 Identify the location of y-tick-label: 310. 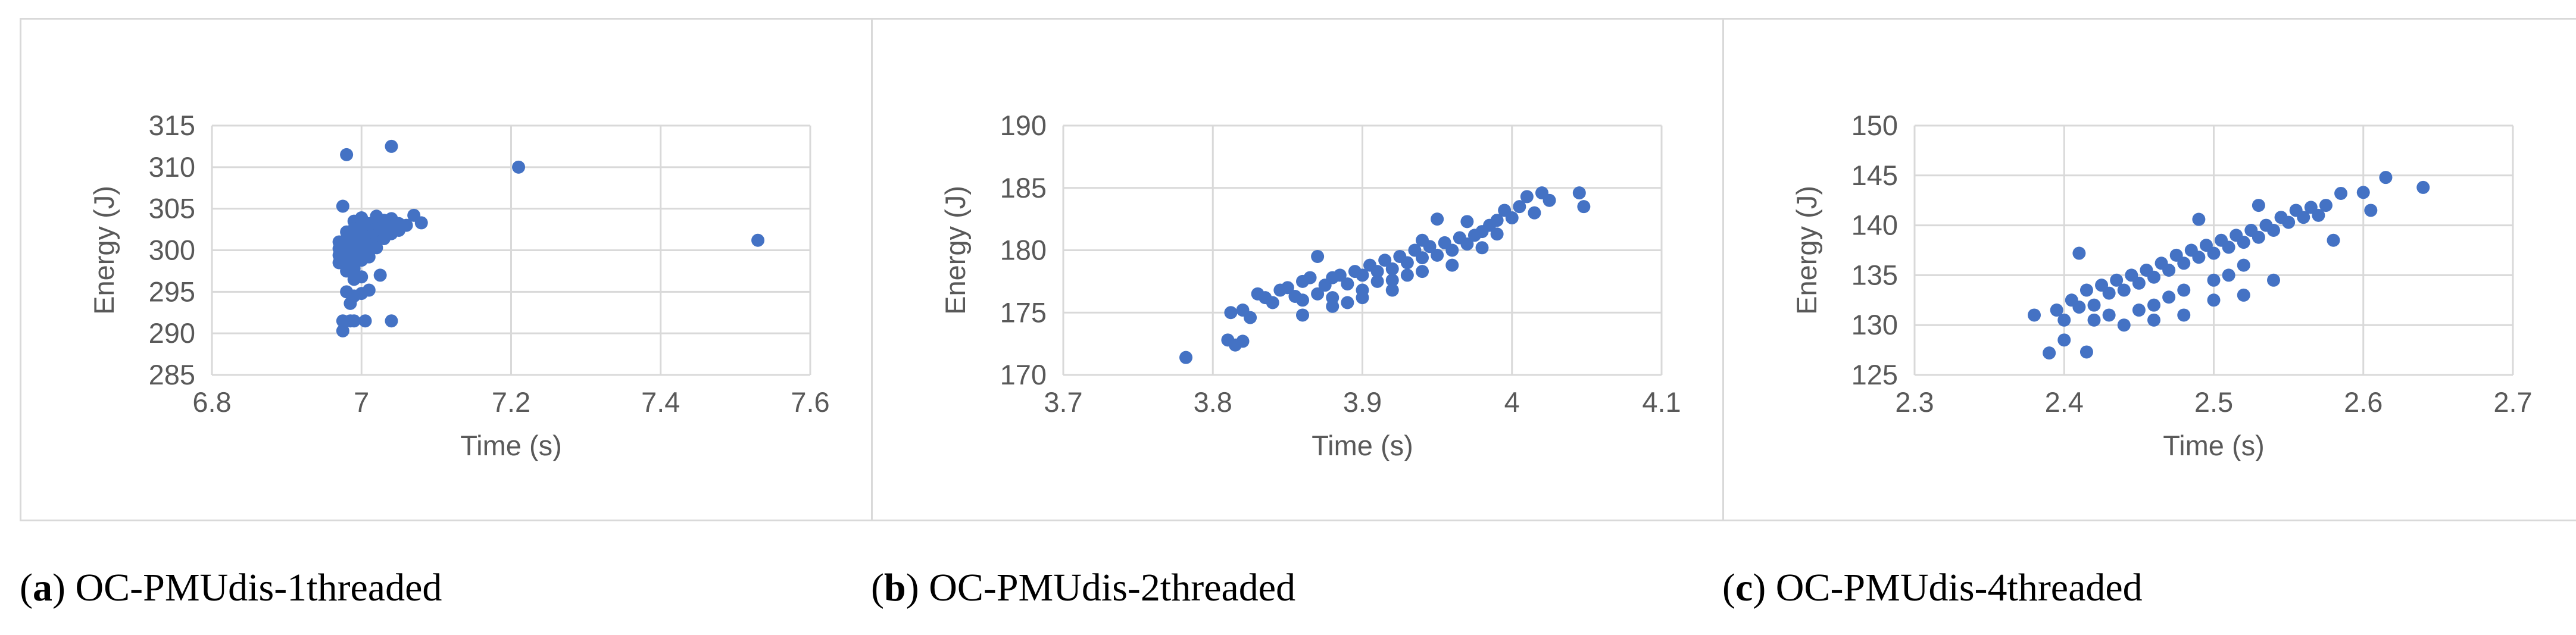
(172, 167).